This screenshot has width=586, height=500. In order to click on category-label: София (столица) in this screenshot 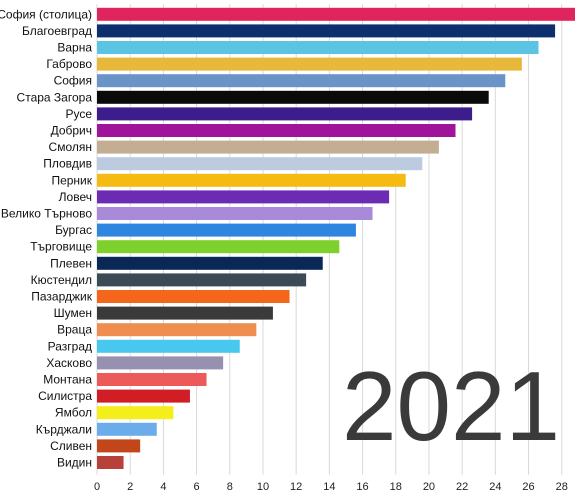, I will do `click(46, 14)`.